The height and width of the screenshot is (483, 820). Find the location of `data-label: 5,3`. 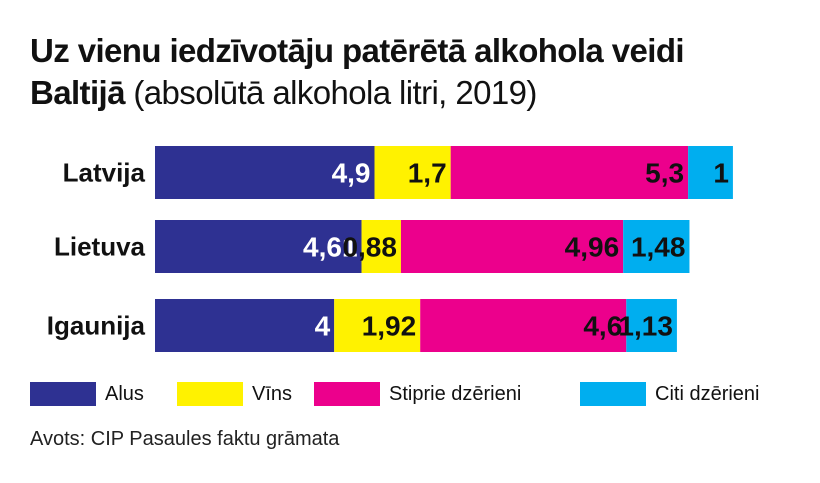

data-label: 5,3 is located at coordinates (664, 173).